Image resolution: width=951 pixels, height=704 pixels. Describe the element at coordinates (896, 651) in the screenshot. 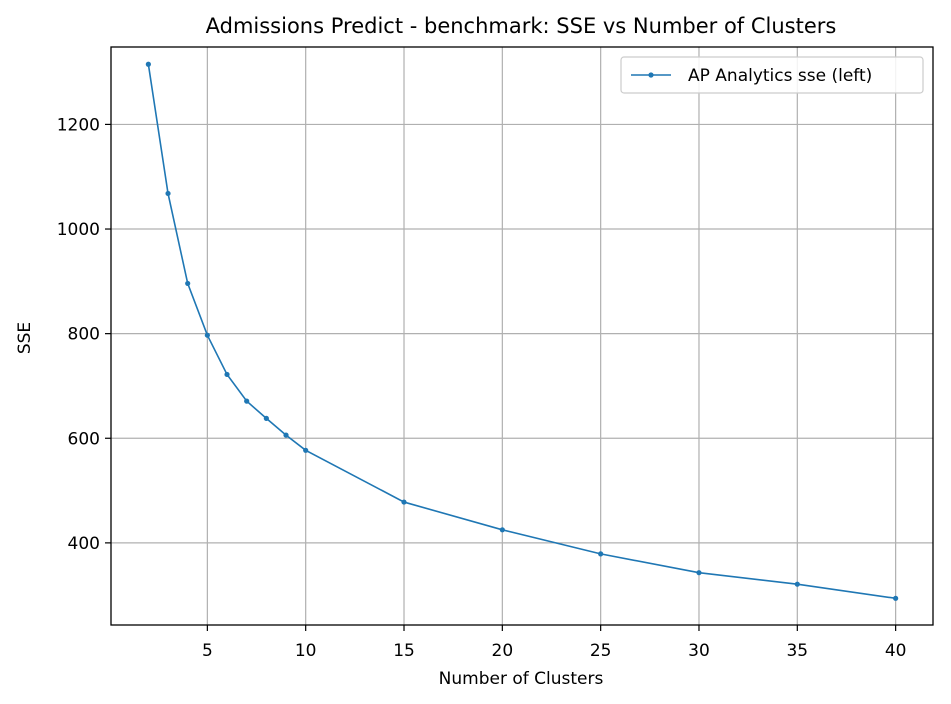

I see `x-tick-label: 40` at that location.